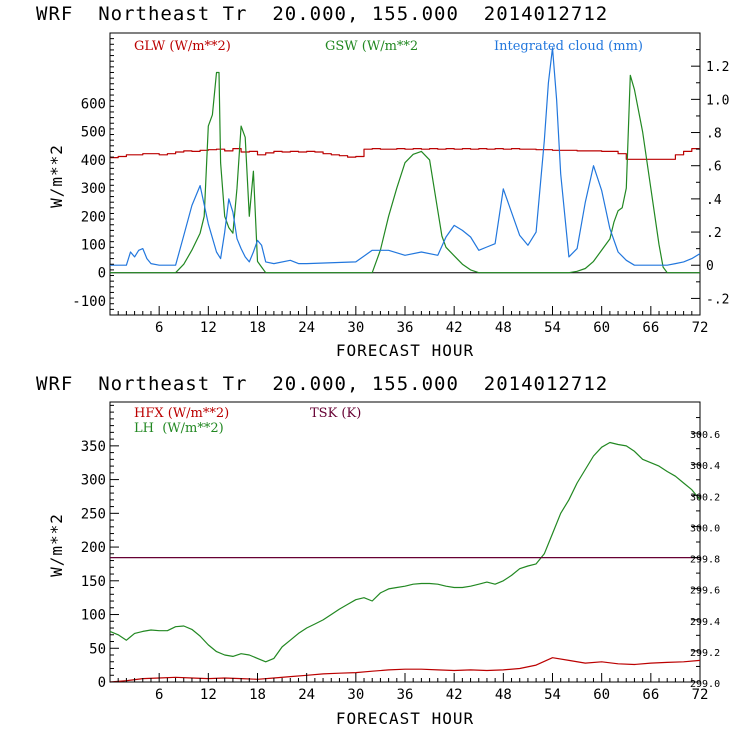 The image size is (740, 740). What do you see at coordinates (705, 466) in the screenshot?
I see `y2-tick-label: 300.4` at bounding box center [705, 466].